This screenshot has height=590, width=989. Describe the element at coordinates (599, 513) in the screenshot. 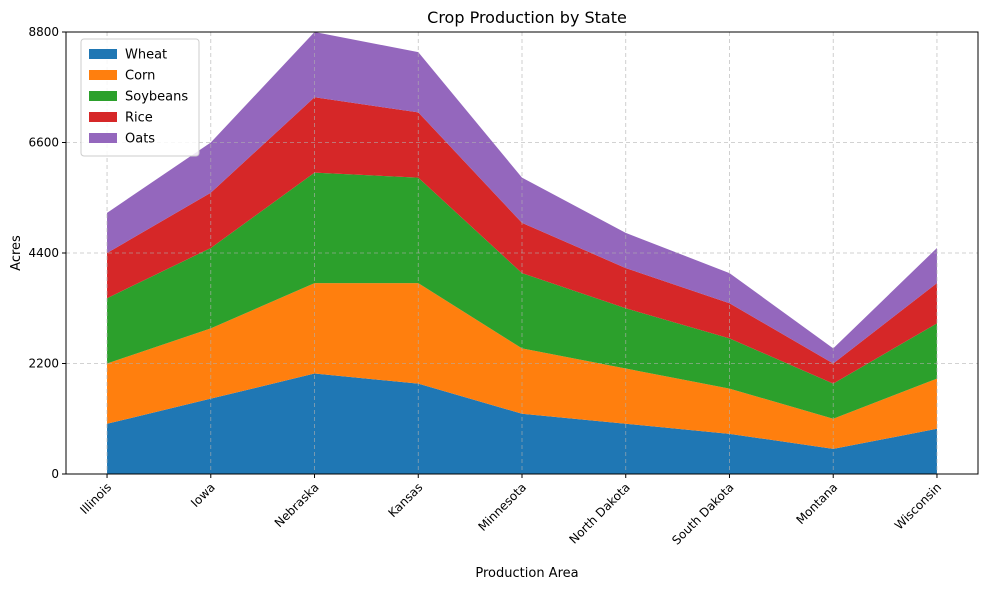

I see `x-tick-label: North Dakota` at that location.